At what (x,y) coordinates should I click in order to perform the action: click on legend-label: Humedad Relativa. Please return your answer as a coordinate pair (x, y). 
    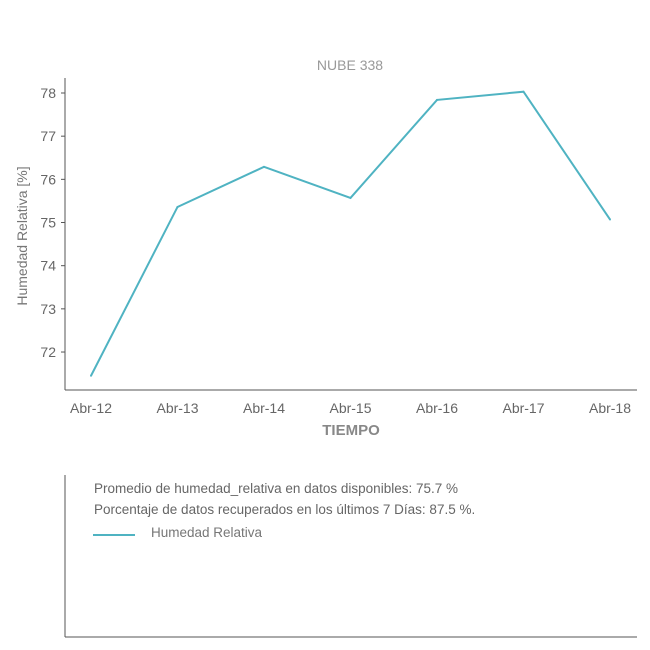
    Looking at the image, I should click on (207, 532).